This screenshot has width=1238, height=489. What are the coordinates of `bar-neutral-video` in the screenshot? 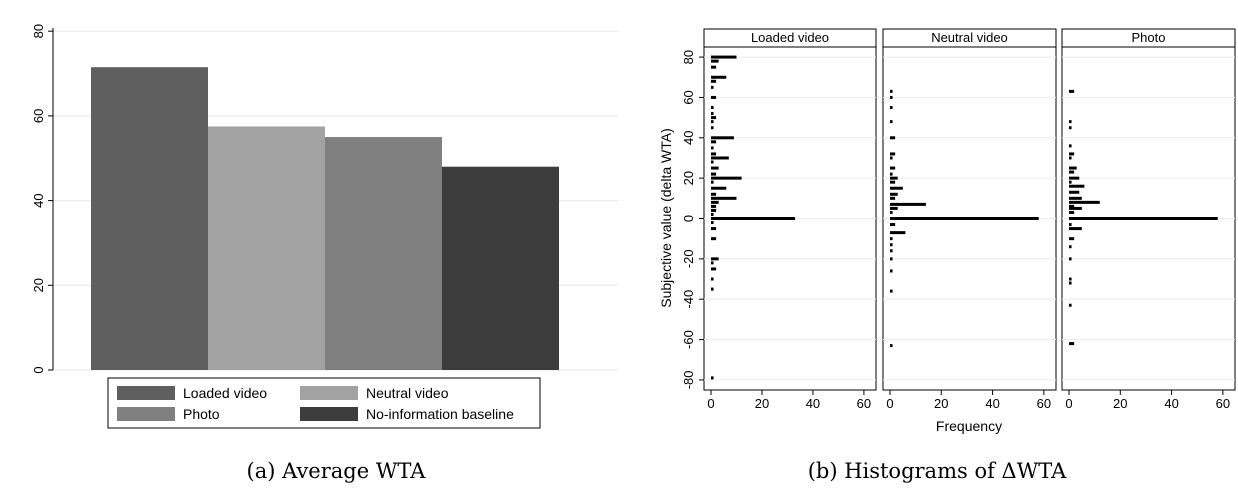 It's located at (266, 248).